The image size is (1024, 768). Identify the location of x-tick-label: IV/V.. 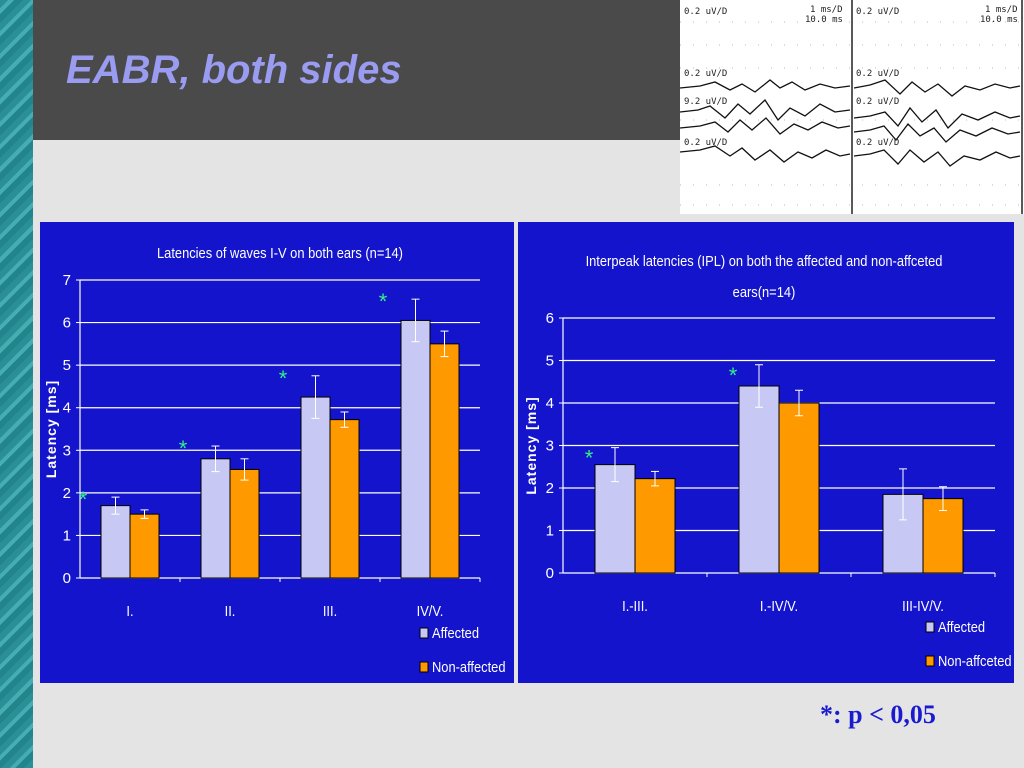
(430, 610).